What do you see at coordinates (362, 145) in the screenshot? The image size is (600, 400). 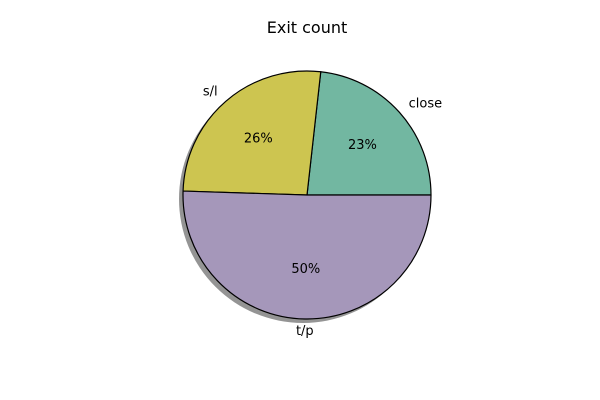 I see `slice-percent-close: 23%` at bounding box center [362, 145].